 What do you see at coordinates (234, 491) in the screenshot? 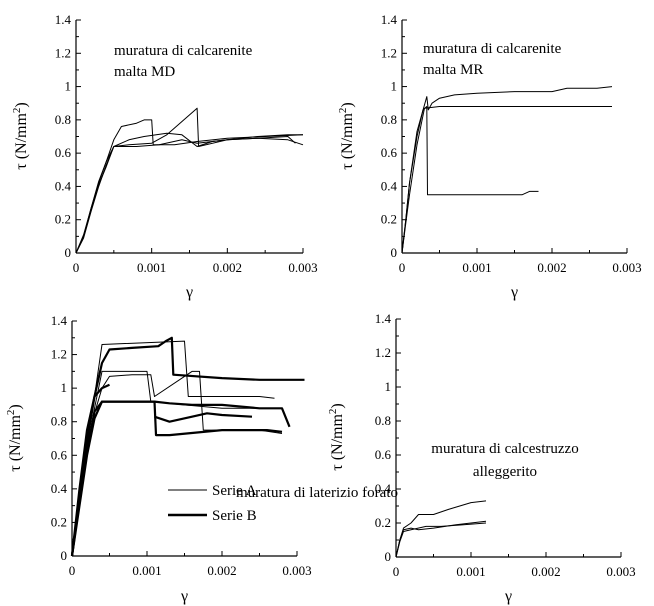
I see `legend-label: Serie A` at bounding box center [234, 491].